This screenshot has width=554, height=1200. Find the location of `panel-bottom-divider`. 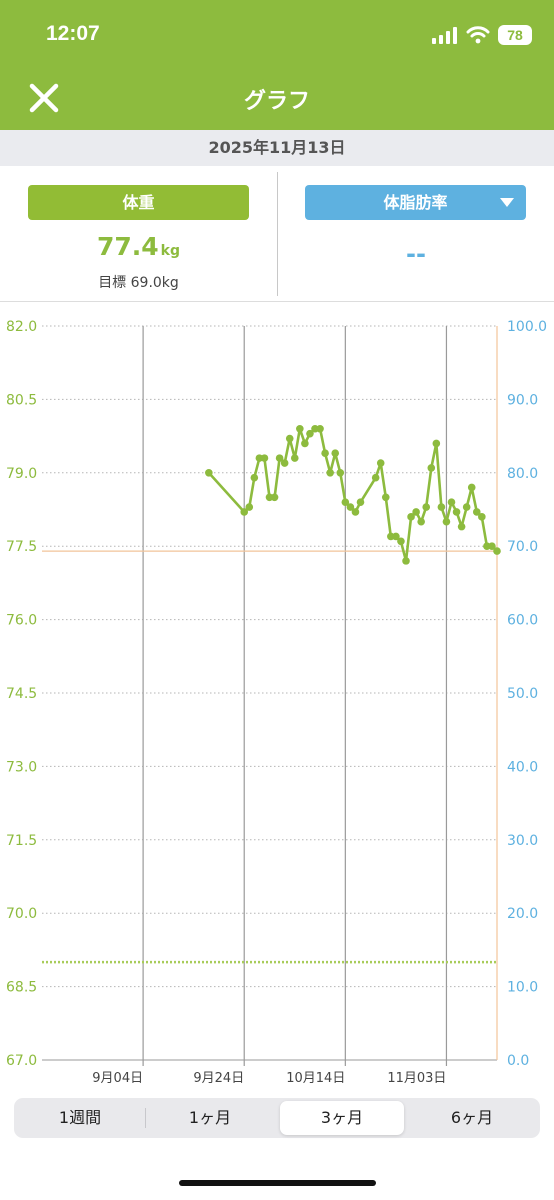

panel-bottom-divider is located at coordinates (277, 301).